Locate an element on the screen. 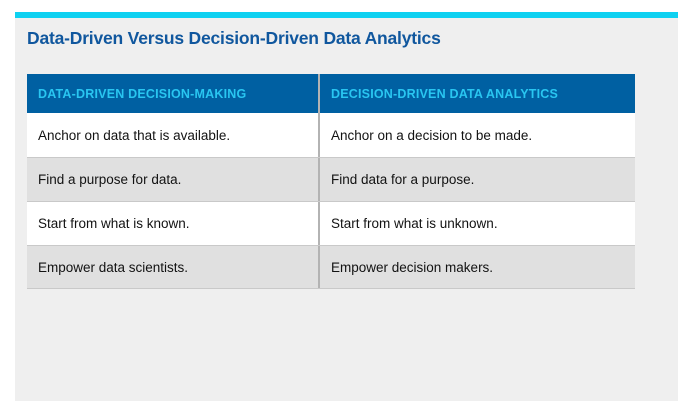  column-header-data-driven: DATA-DRIVEN DECISION-MAKING is located at coordinates (142, 93).